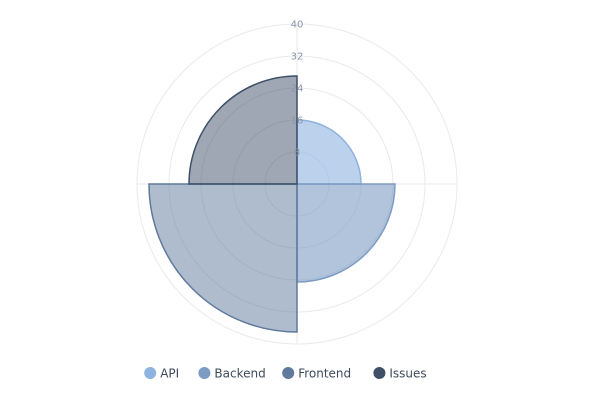  What do you see at coordinates (297, 153) in the screenshot?
I see `tick-label: 8` at bounding box center [297, 153].